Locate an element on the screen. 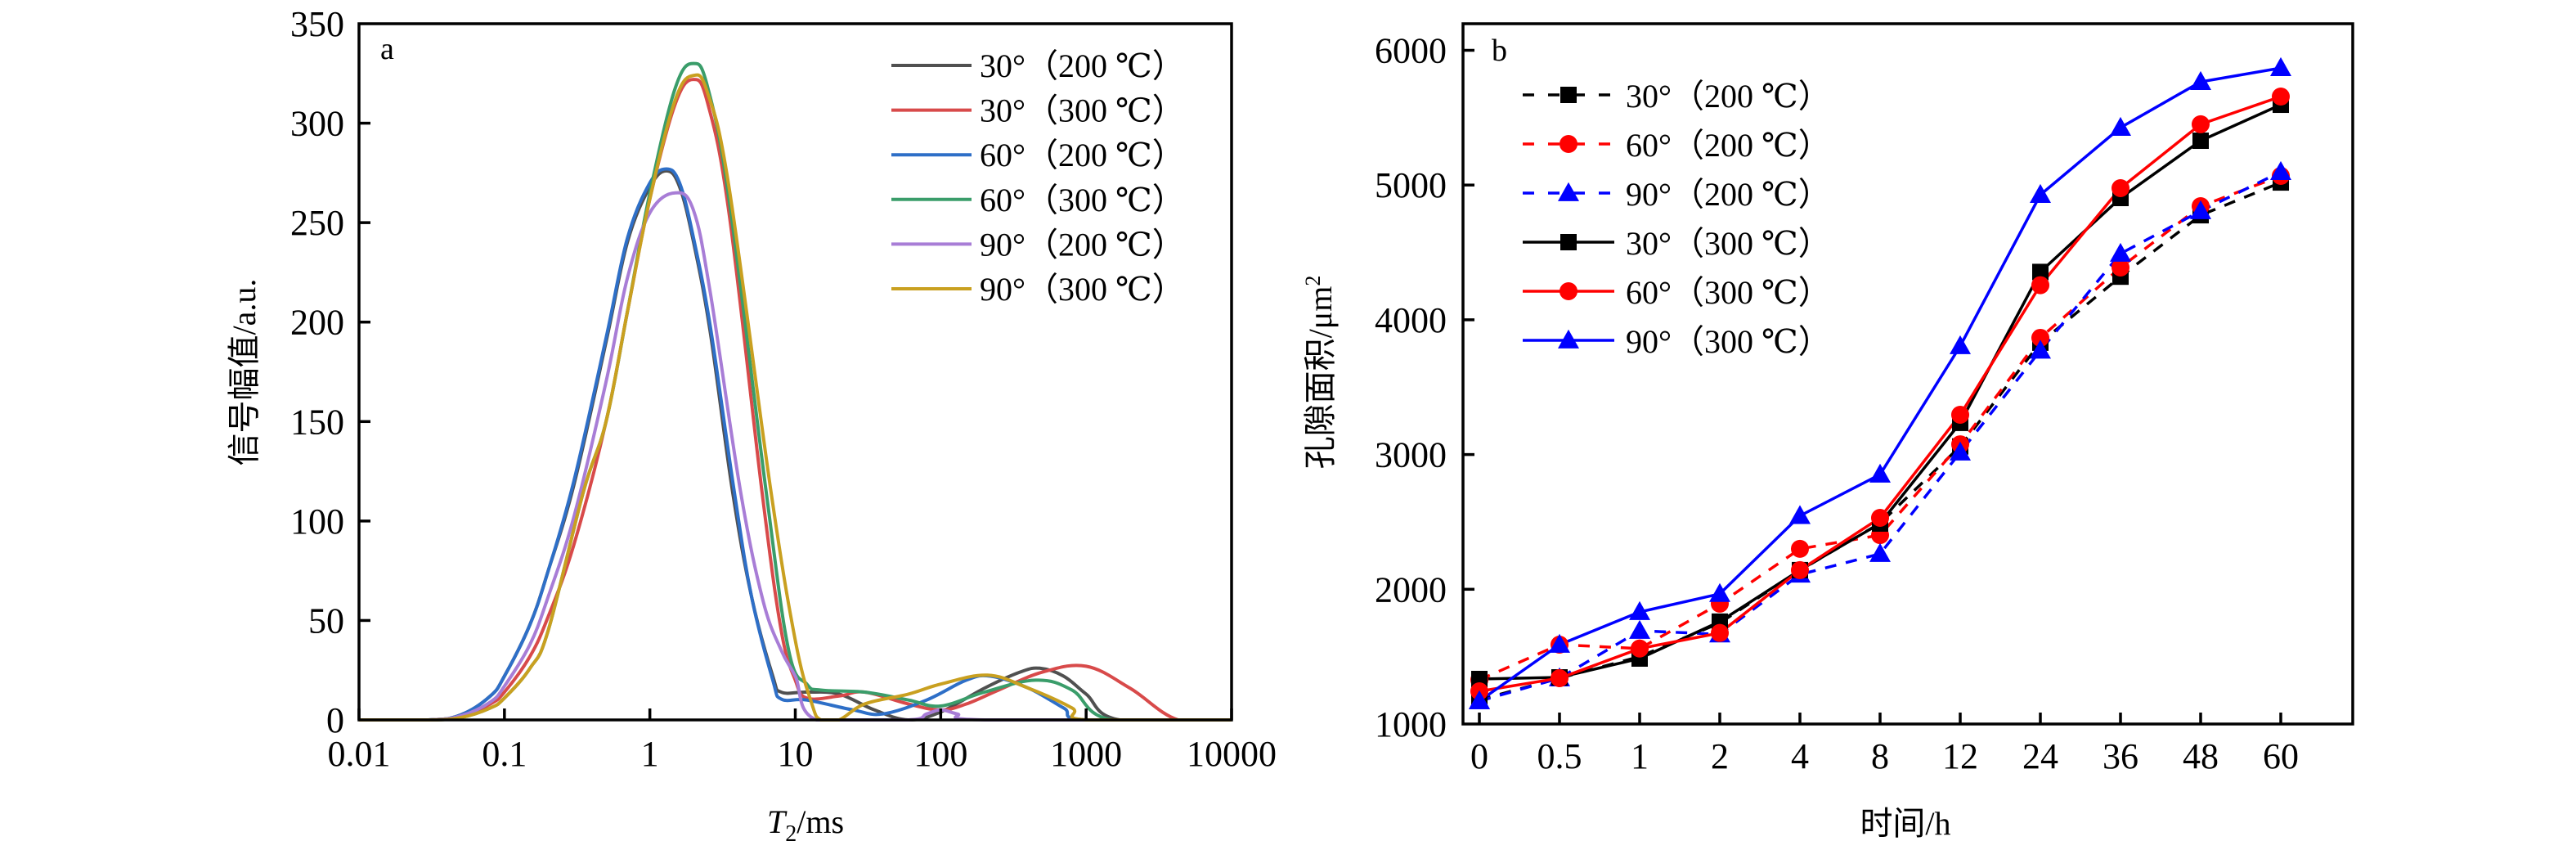 The width and height of the screenshot is (2576, 850). chart-a-y-tick-label: 250 is located at coordinates (317, 223).